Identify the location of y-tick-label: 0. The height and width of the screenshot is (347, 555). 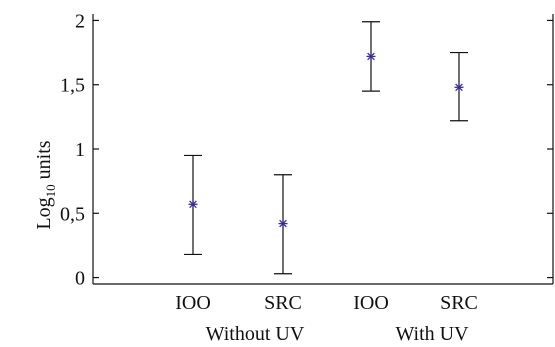
(80, 279).